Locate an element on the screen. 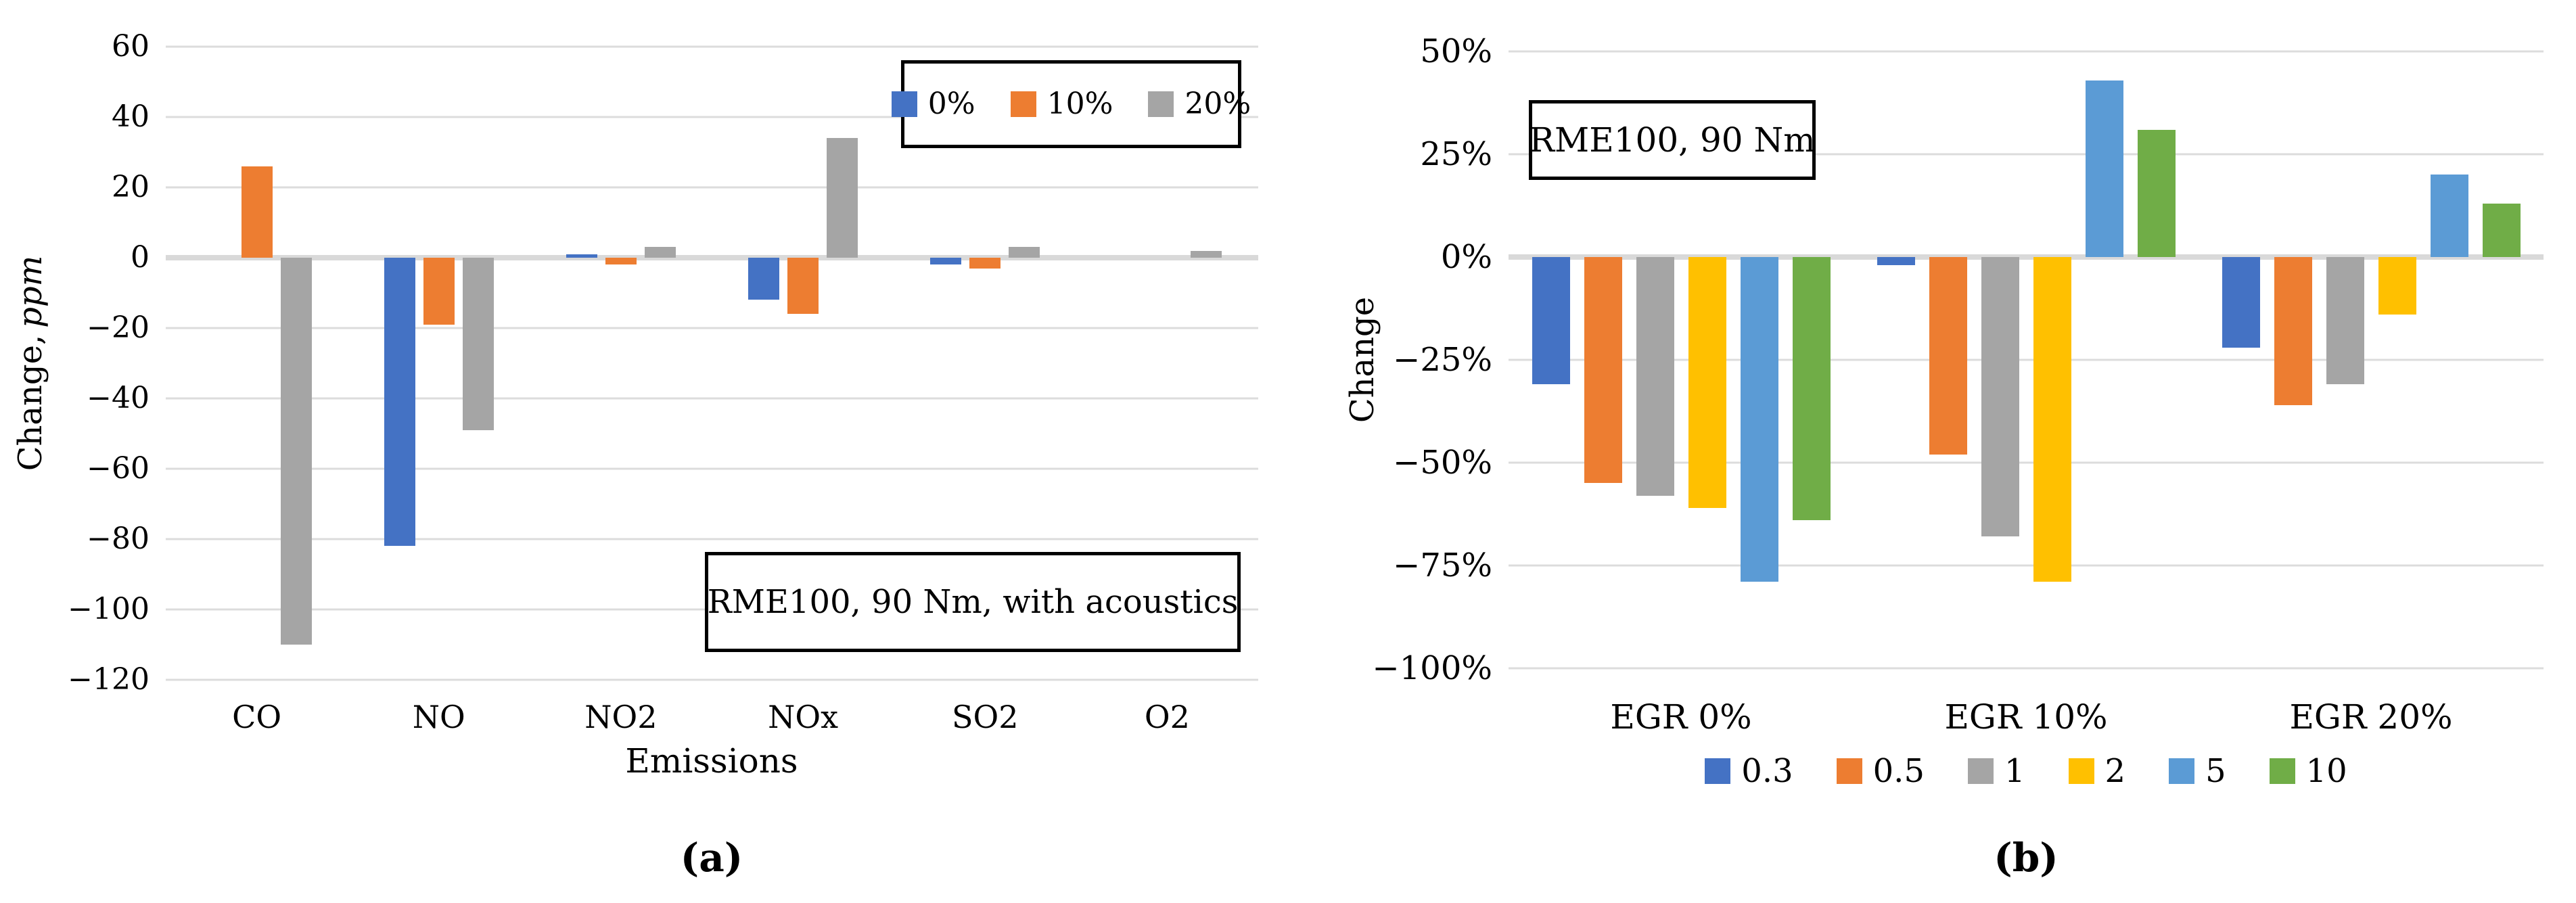 The height and width of the screenshot is (903, 2576). legend-label: 0.5 is located at coordinates (1898, 771).